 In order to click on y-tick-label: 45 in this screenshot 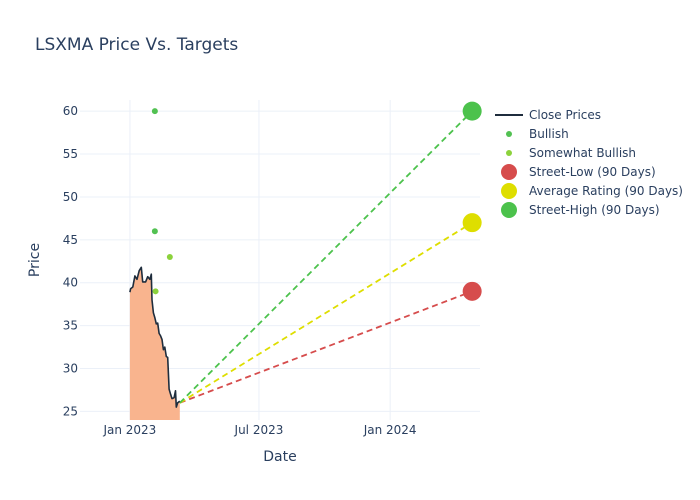, I will do `click(70, 240)`.